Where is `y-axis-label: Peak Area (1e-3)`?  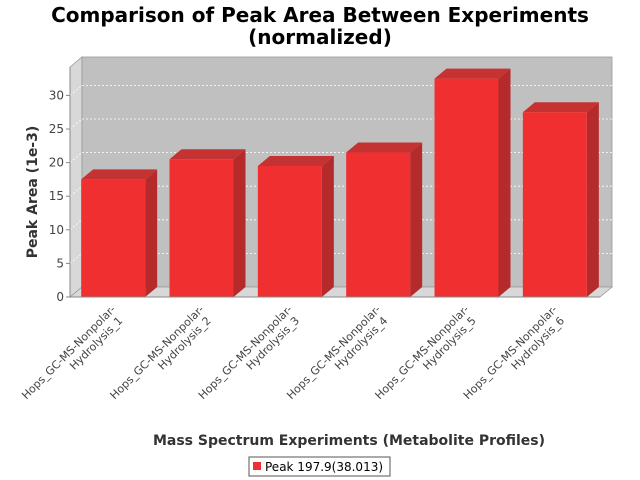
y-axis-label: Peak Area (1e-3) is located at coordinates (33, 192).